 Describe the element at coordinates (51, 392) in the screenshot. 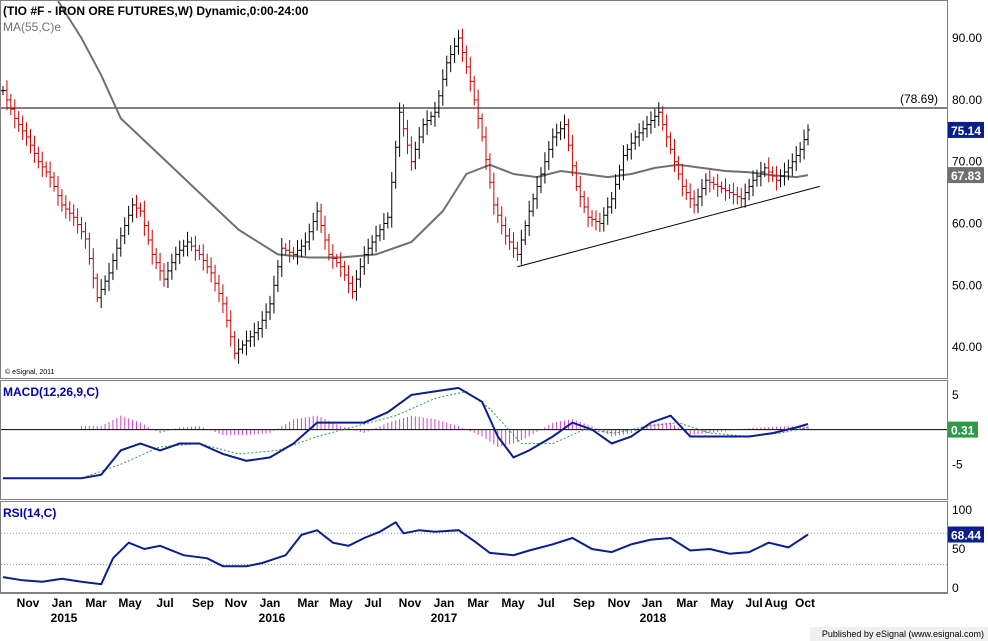

I see `macd-legend: MACD(12,26,9,C)` at that location.